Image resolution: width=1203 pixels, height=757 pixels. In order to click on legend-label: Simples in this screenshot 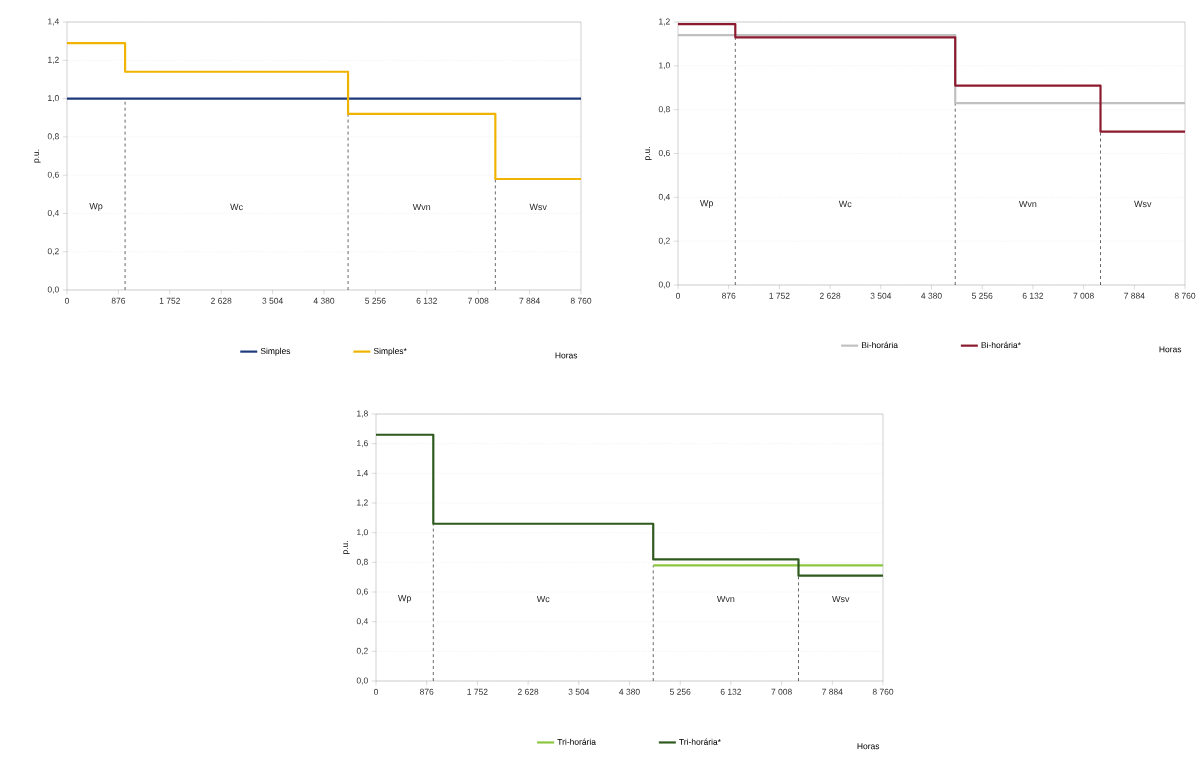, I will do `click(275, 351)`.